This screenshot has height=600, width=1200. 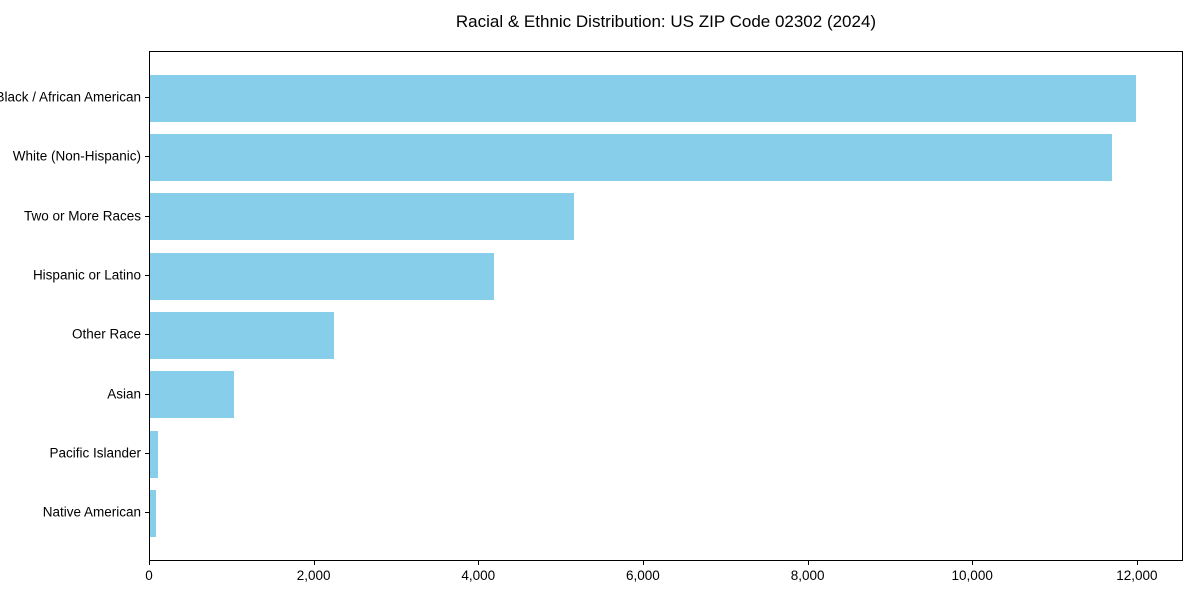 What do you see at coordinates (242, 335) in the screenshot?
I see `bar-other-race` at bounding box center [242, 335].